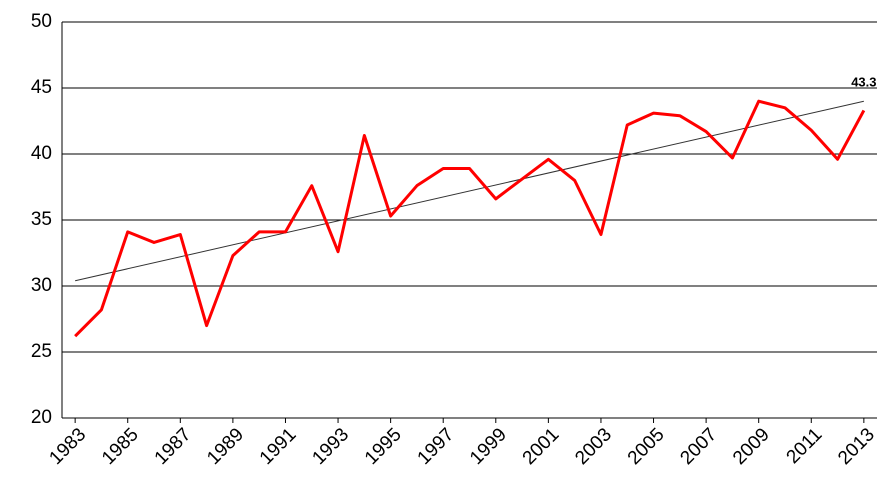 The height and width of the screenshot is (490, 877). What do you see at coordinates (383, 446) in the screenshot?
I see `x-tick-label: 1995` at bounding box center [383, 446].